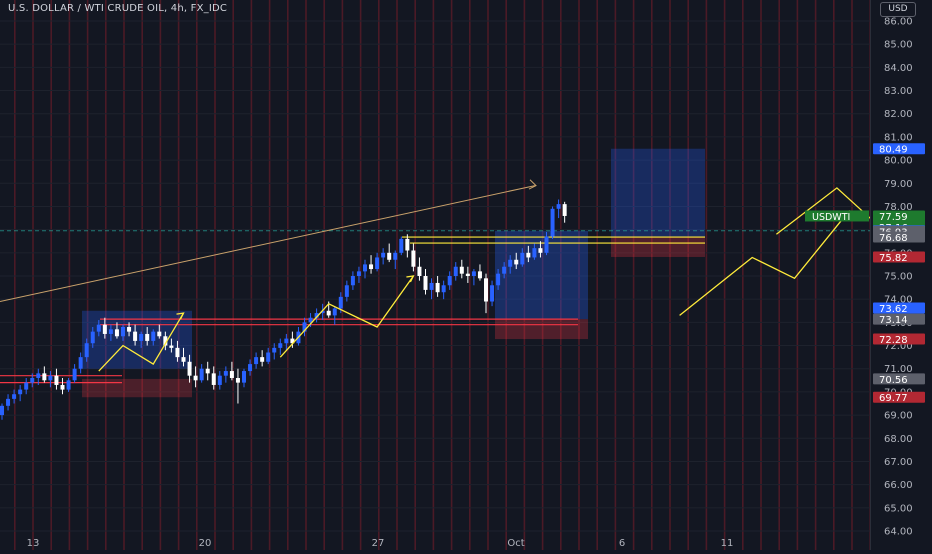  I want to click on projection-arrow, so click(410, 279).